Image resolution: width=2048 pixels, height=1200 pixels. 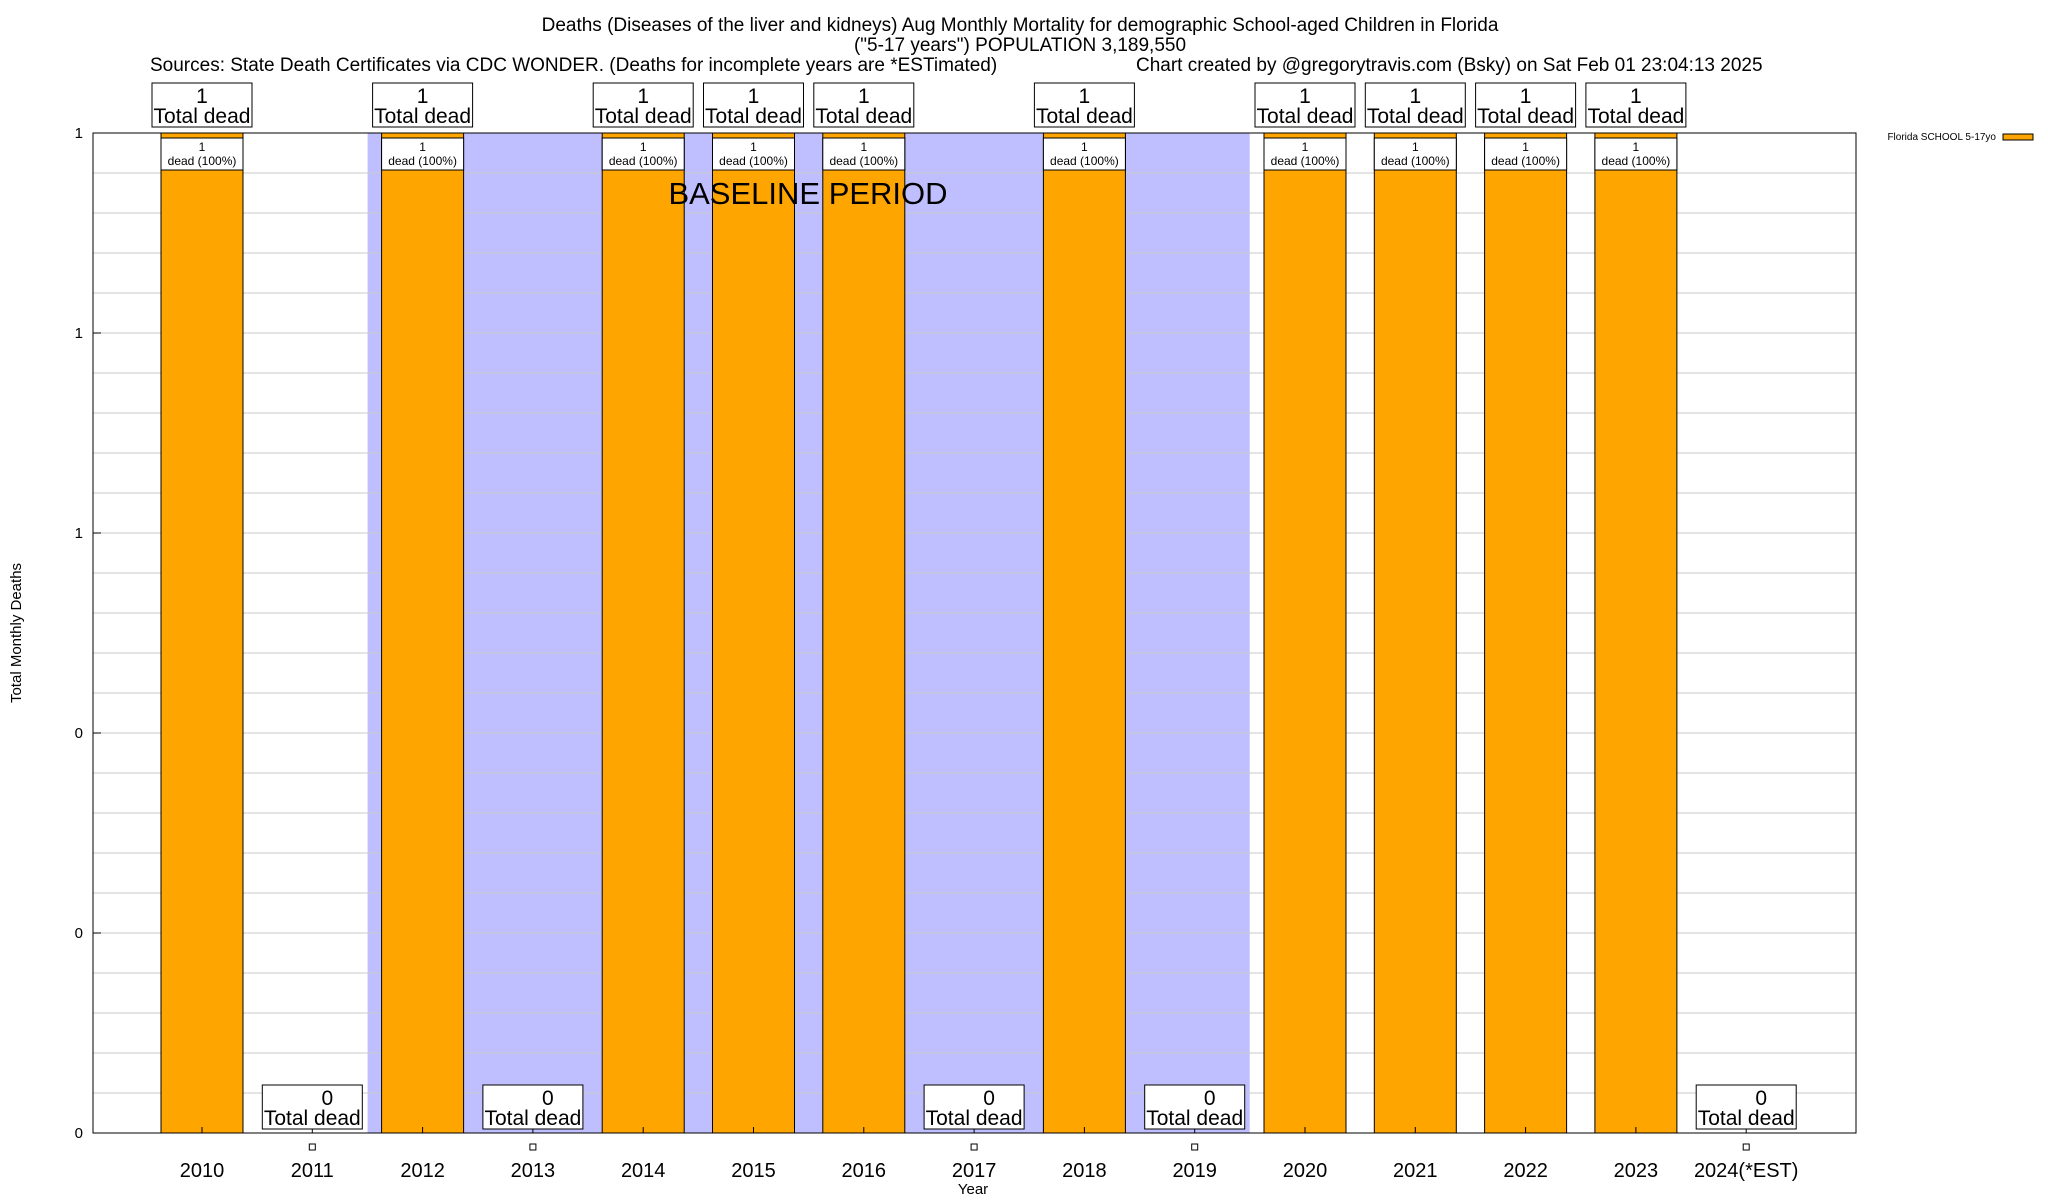 What do you see at coordinates (16, 633) in the screenshot?
I see `y-axis-title: Total Monthly Deaths` at bounding box center [16, 633].